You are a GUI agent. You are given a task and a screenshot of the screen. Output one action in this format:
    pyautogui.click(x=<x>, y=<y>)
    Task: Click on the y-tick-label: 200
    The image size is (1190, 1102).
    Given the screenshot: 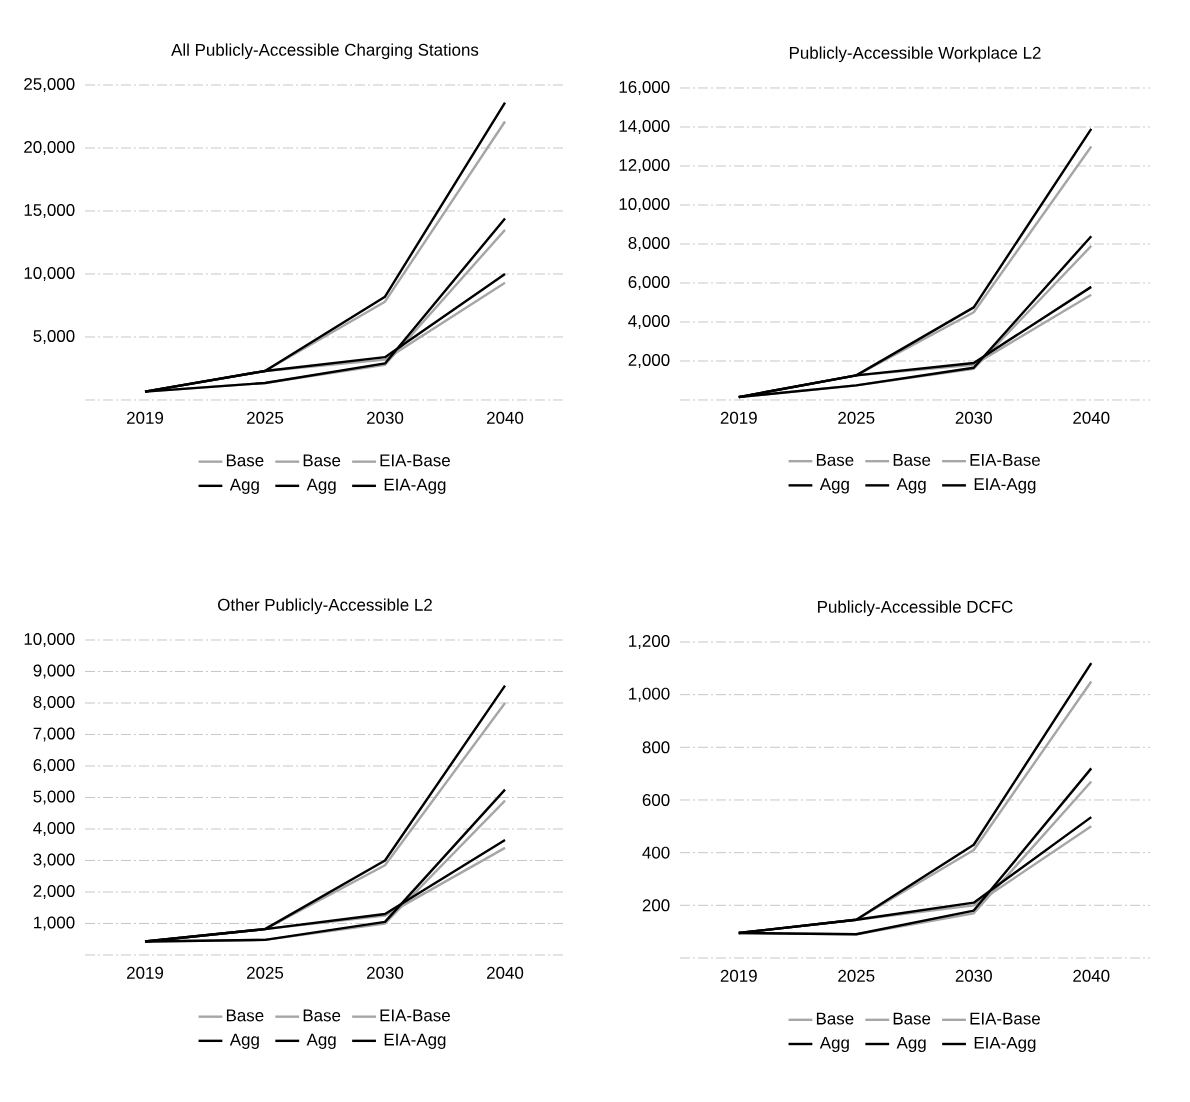 What is the action you would take?
    pyautogui.click(x=656, y=905)
    